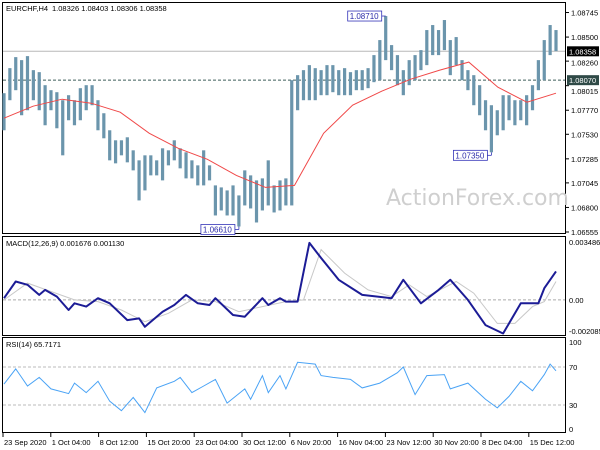 The width and height of the screenshot is (600, 450). I want to click on current-price-tag: 1.08358, so click(582, 51).